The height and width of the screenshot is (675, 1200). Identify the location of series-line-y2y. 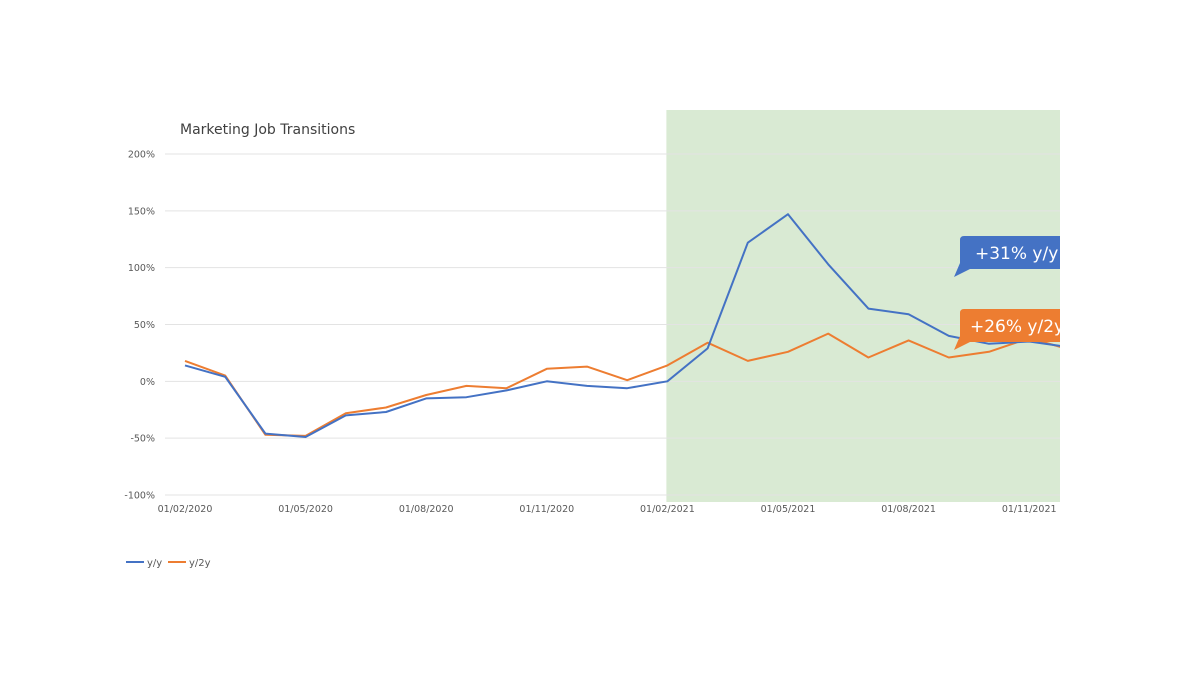
(622, 384).